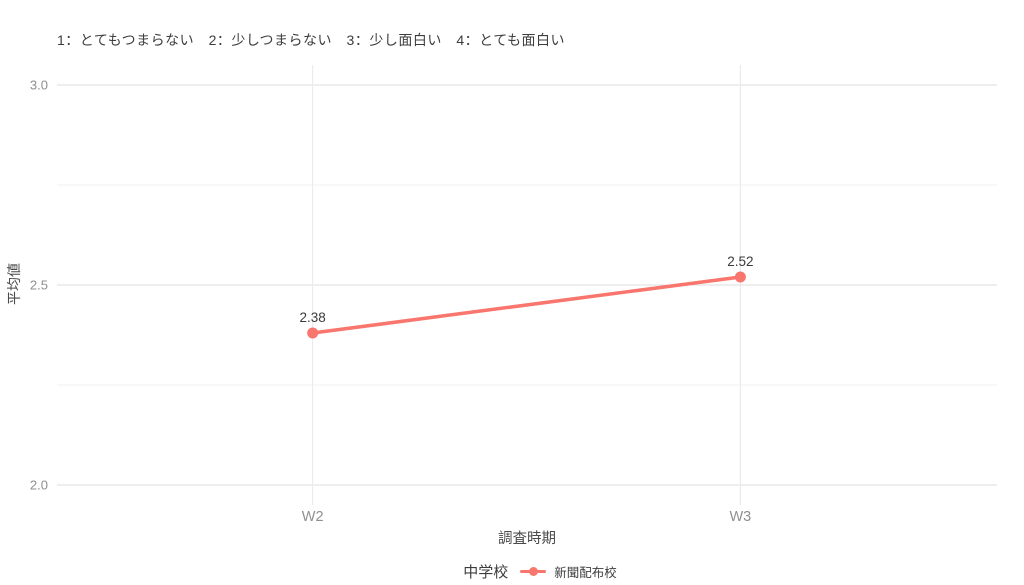  What do you see at coordinates (14, 284) in the screenshot?
I see `y-axis-title: 平均値` at bounding box center [14, 284].